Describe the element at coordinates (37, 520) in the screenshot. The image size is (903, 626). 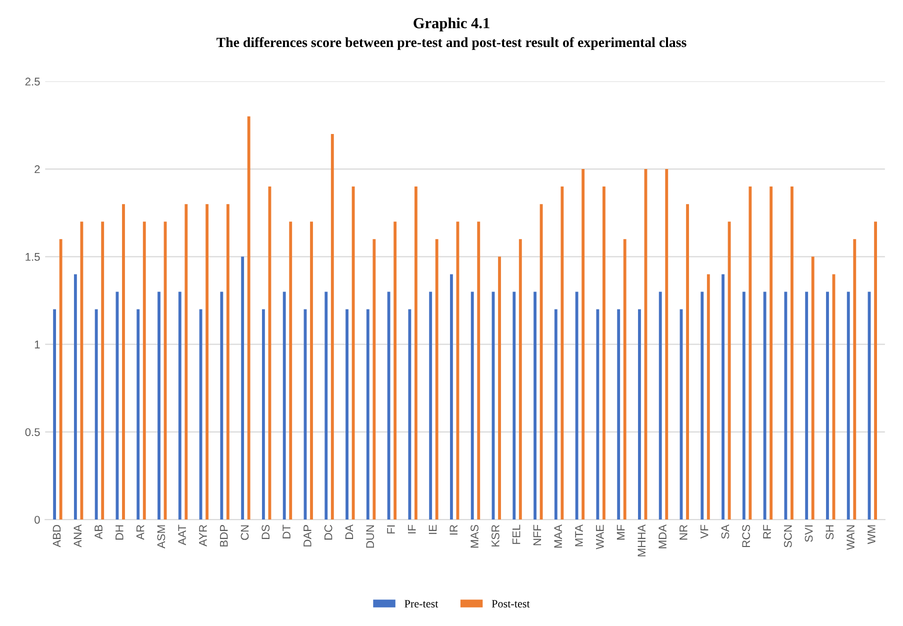
I see `y-tick-label: 0` at that location.